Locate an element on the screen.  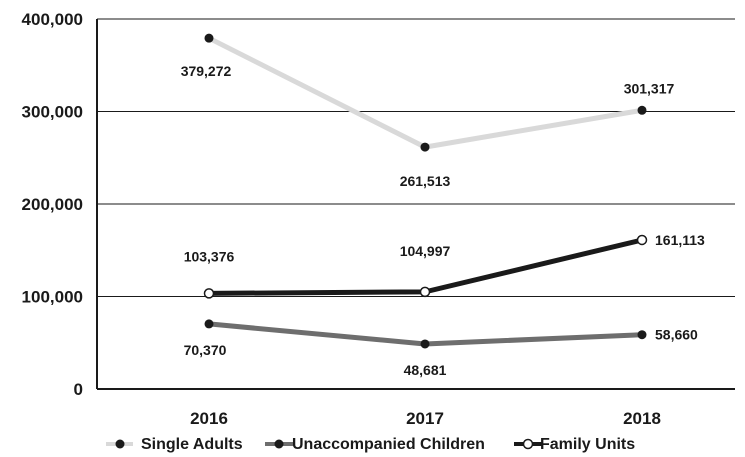
data-label: 70,370 is located at coordinates (205, 350).